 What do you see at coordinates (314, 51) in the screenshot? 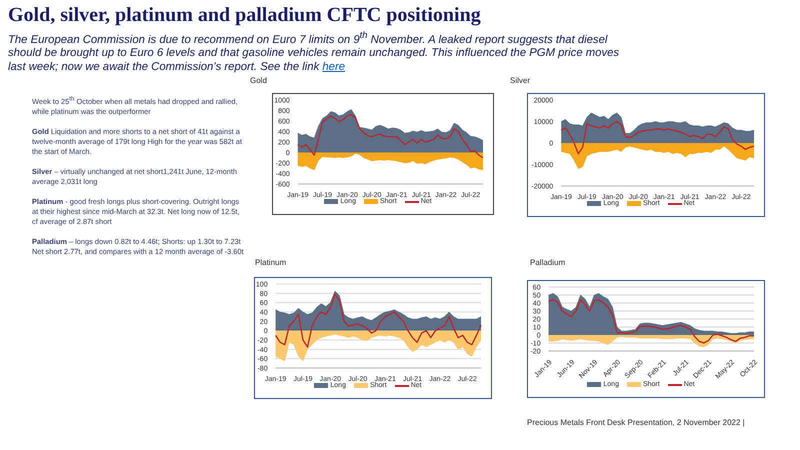
I see `text: The European Commission is due to recommend on Euro 7 limits on 9$^{th}$ November. A leaked report suggests that diesel should be brought up to Euro 6 levels and that gasoline vehicles remain unchanged. This influenced the PGM price moves last week; now we await the Commission’s report. See the link here` at bounding box center [314, 51].